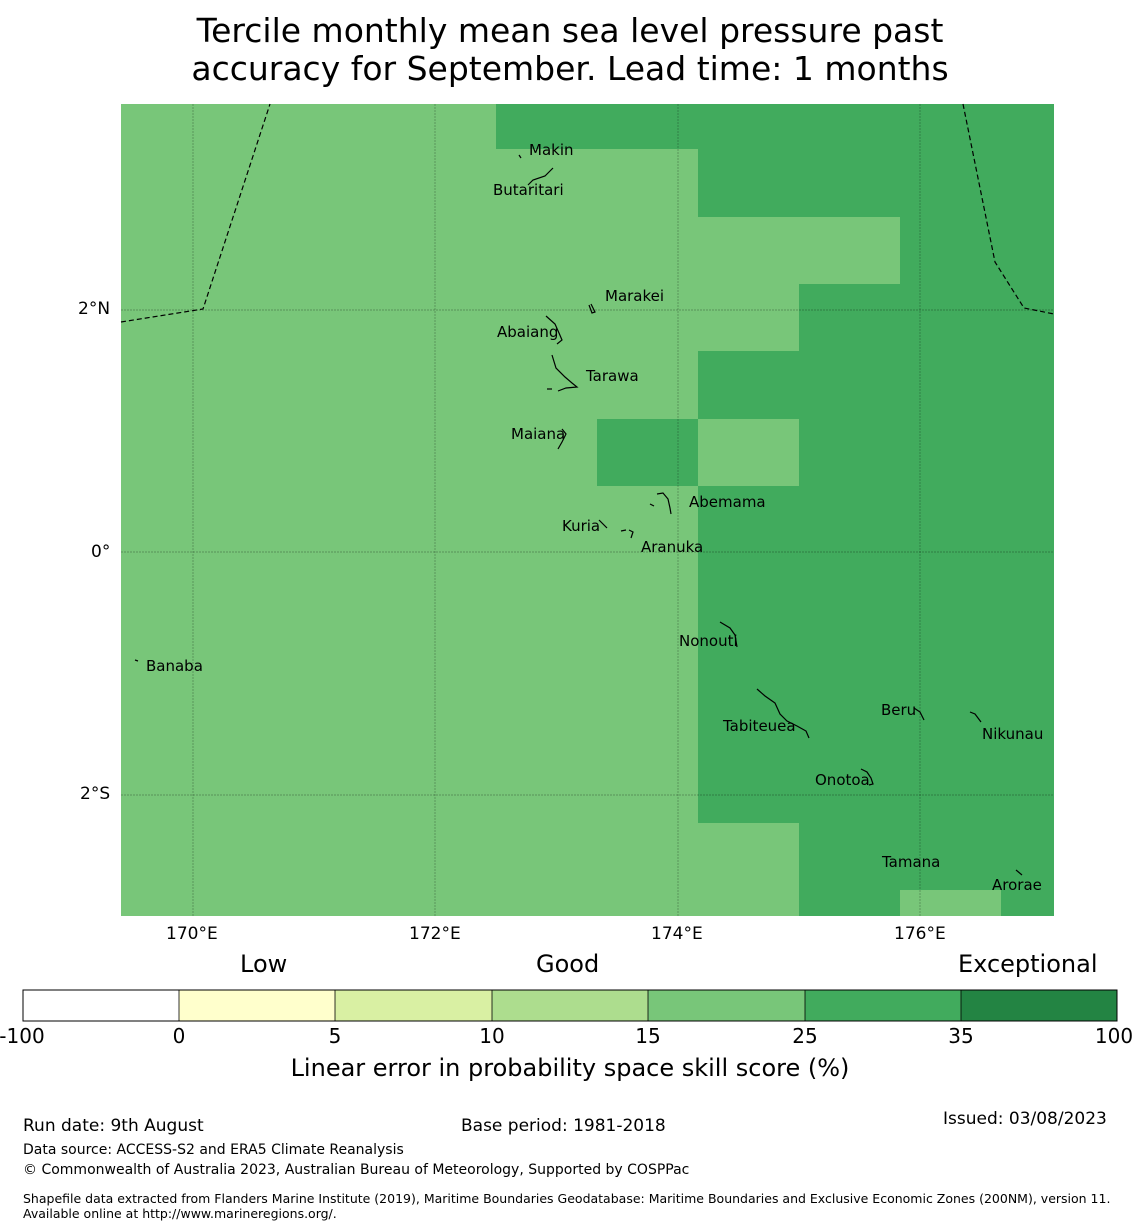 Image resolution: width=1140 pixels, height=1230 pixels. What do you see at coordinates (581, 526) in the screenshot?
I see `place-label-kuria: Kuria` at bounding box center [581, 526].